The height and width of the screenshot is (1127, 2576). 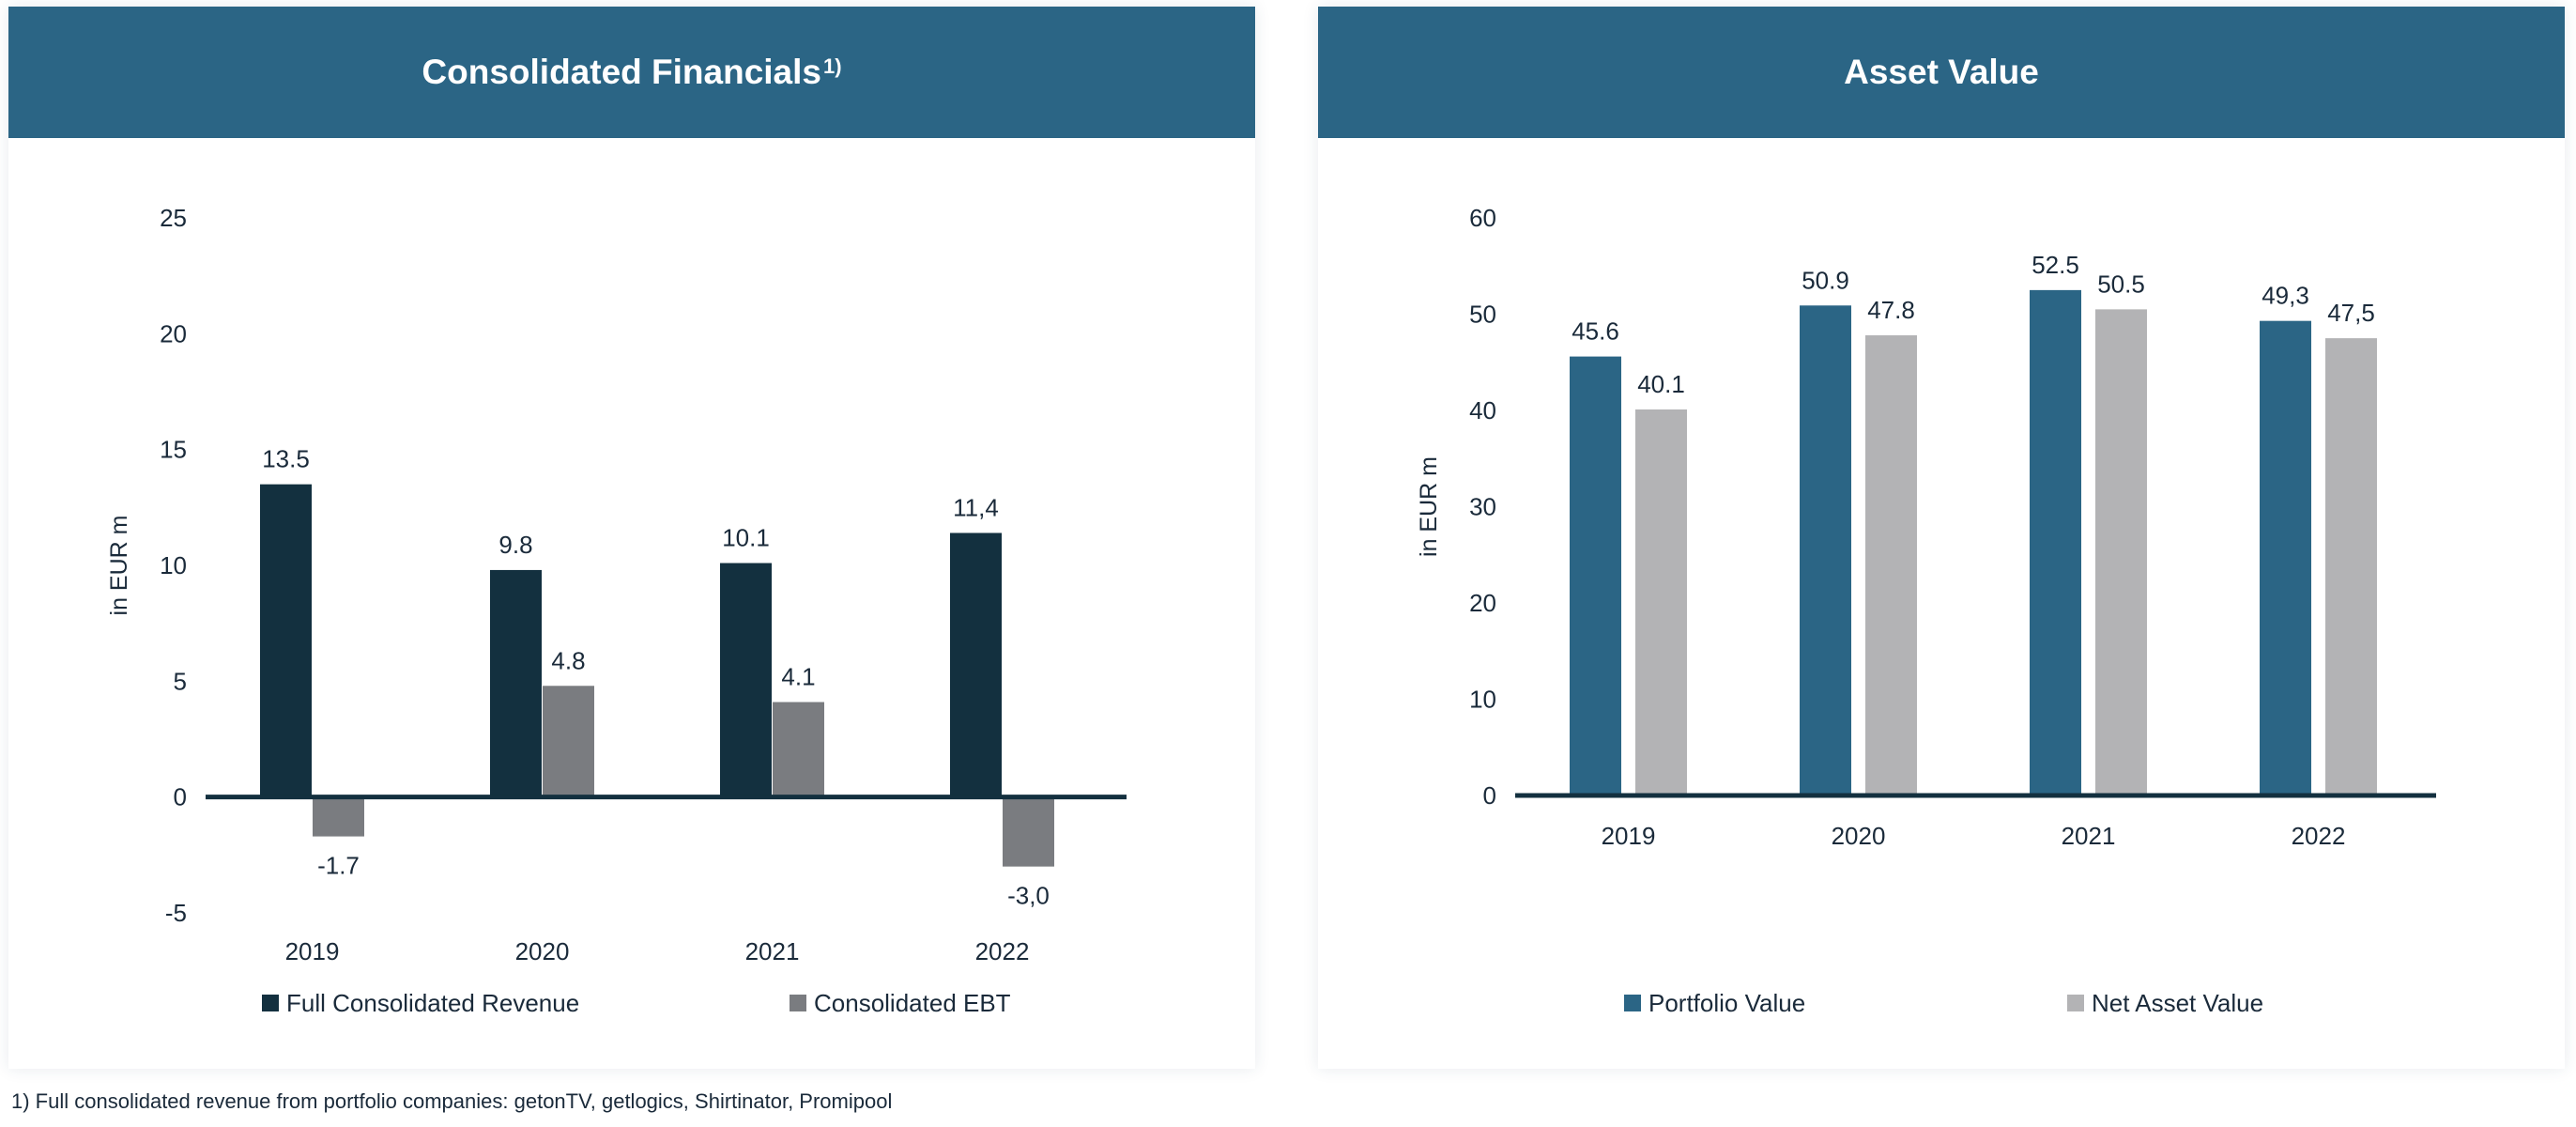 What do you see at coordinates (1483, 410) in the screenshot?
I see `y-tick-label: 40` at bounding box center [1483, 410].